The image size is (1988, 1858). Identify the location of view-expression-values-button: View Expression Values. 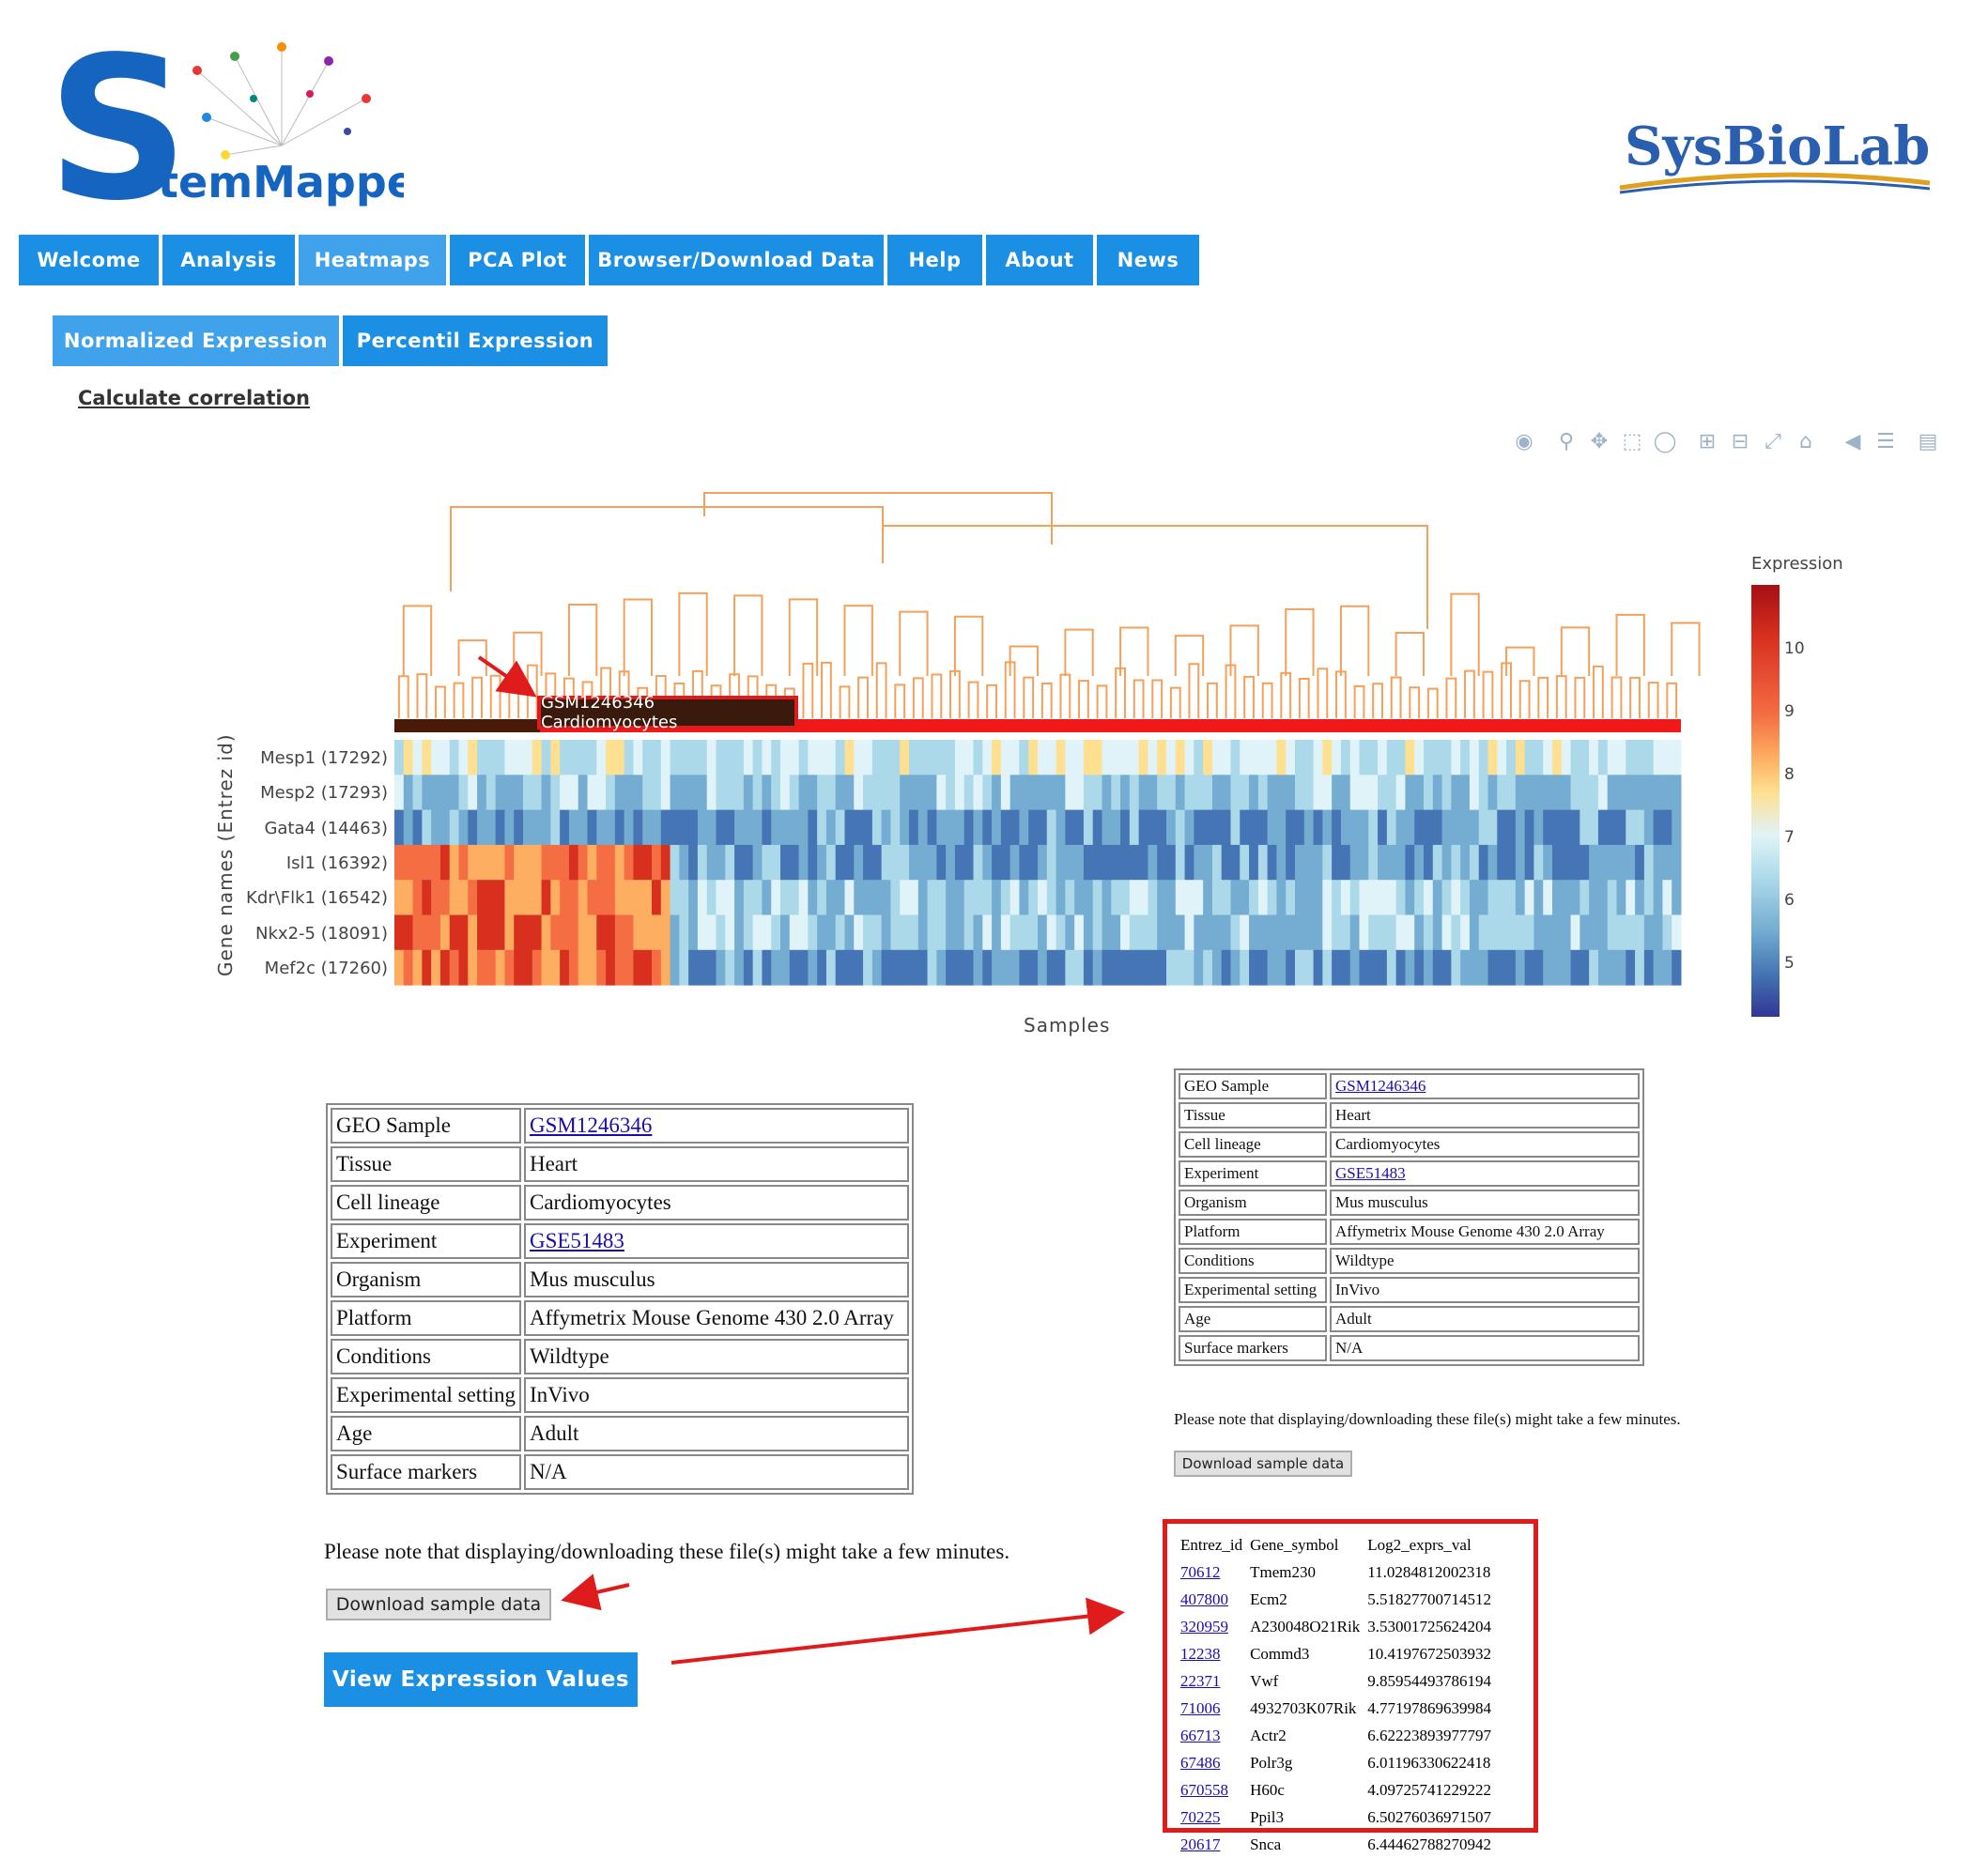
(481, 1679).